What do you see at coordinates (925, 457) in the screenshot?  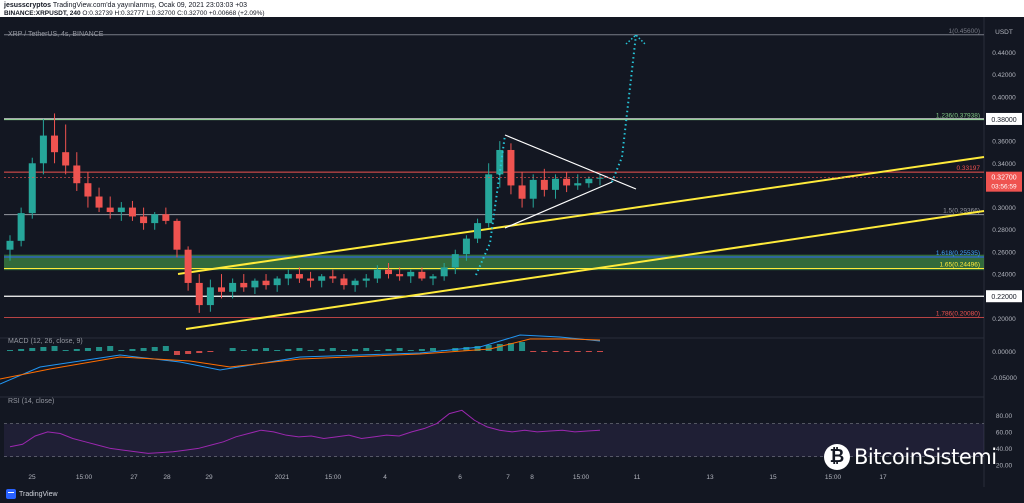 I see `watermark-text: BitcoinSistemi` at bounding box center [925, 457].